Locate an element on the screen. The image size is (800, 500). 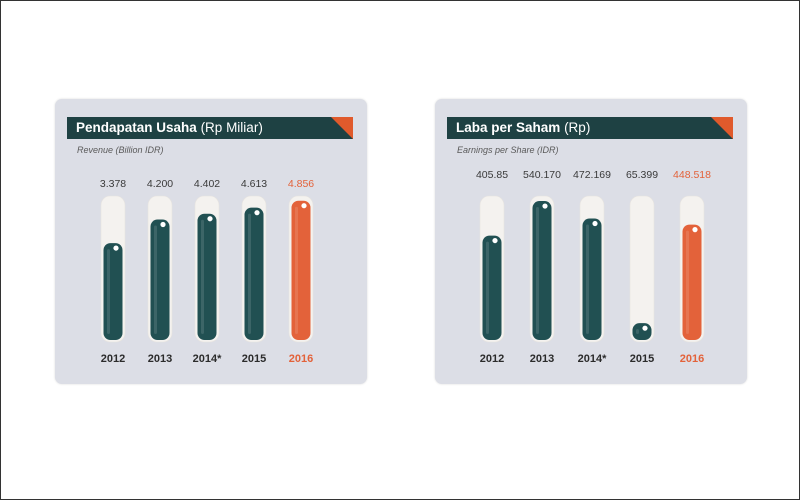
eps-year-label: 2014* is located at coordinates (592, 359).